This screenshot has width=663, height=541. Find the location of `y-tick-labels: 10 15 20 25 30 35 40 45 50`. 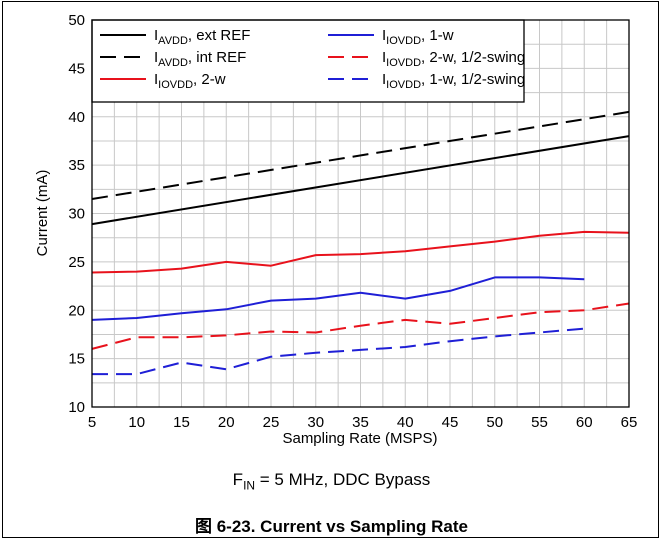

y-tick-labels: 10 15 20 25 30 35 40 45 50 is located at coordinates (76, 214).